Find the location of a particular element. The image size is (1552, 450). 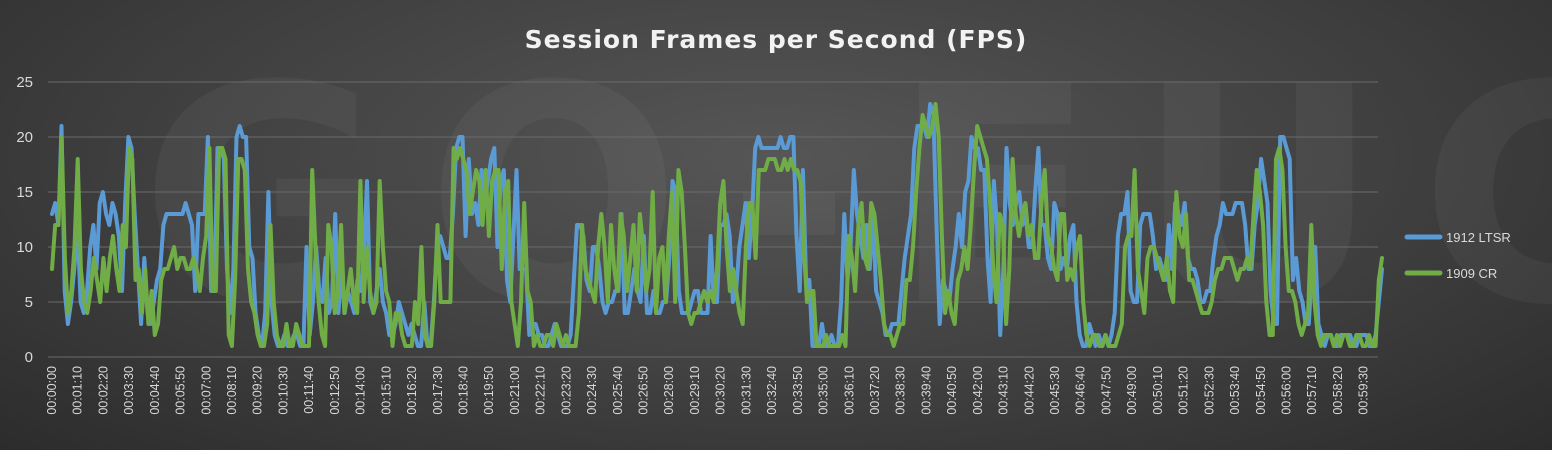

x-tick-label: 00:44:20 is located at coordinates (1029, 390).